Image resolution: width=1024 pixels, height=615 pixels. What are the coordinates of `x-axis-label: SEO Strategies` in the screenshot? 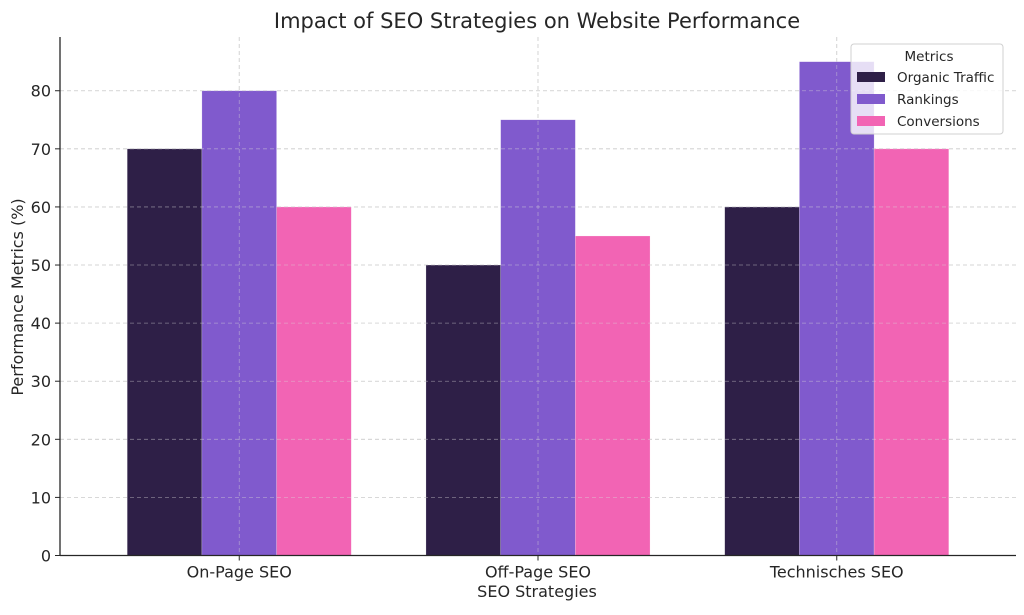 It's located at (537, 591).